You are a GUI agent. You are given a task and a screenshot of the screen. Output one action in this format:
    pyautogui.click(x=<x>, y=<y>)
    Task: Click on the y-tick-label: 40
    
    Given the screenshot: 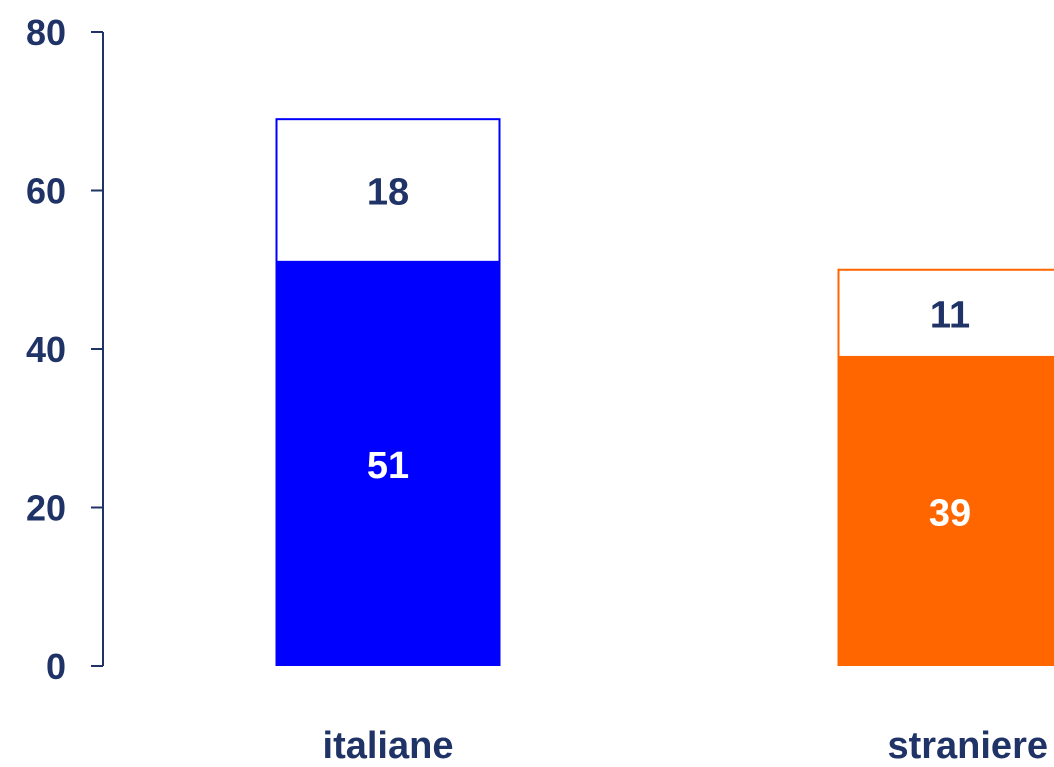 What is the action you would take?
    pyautogui.click(x=46, y=349)
    